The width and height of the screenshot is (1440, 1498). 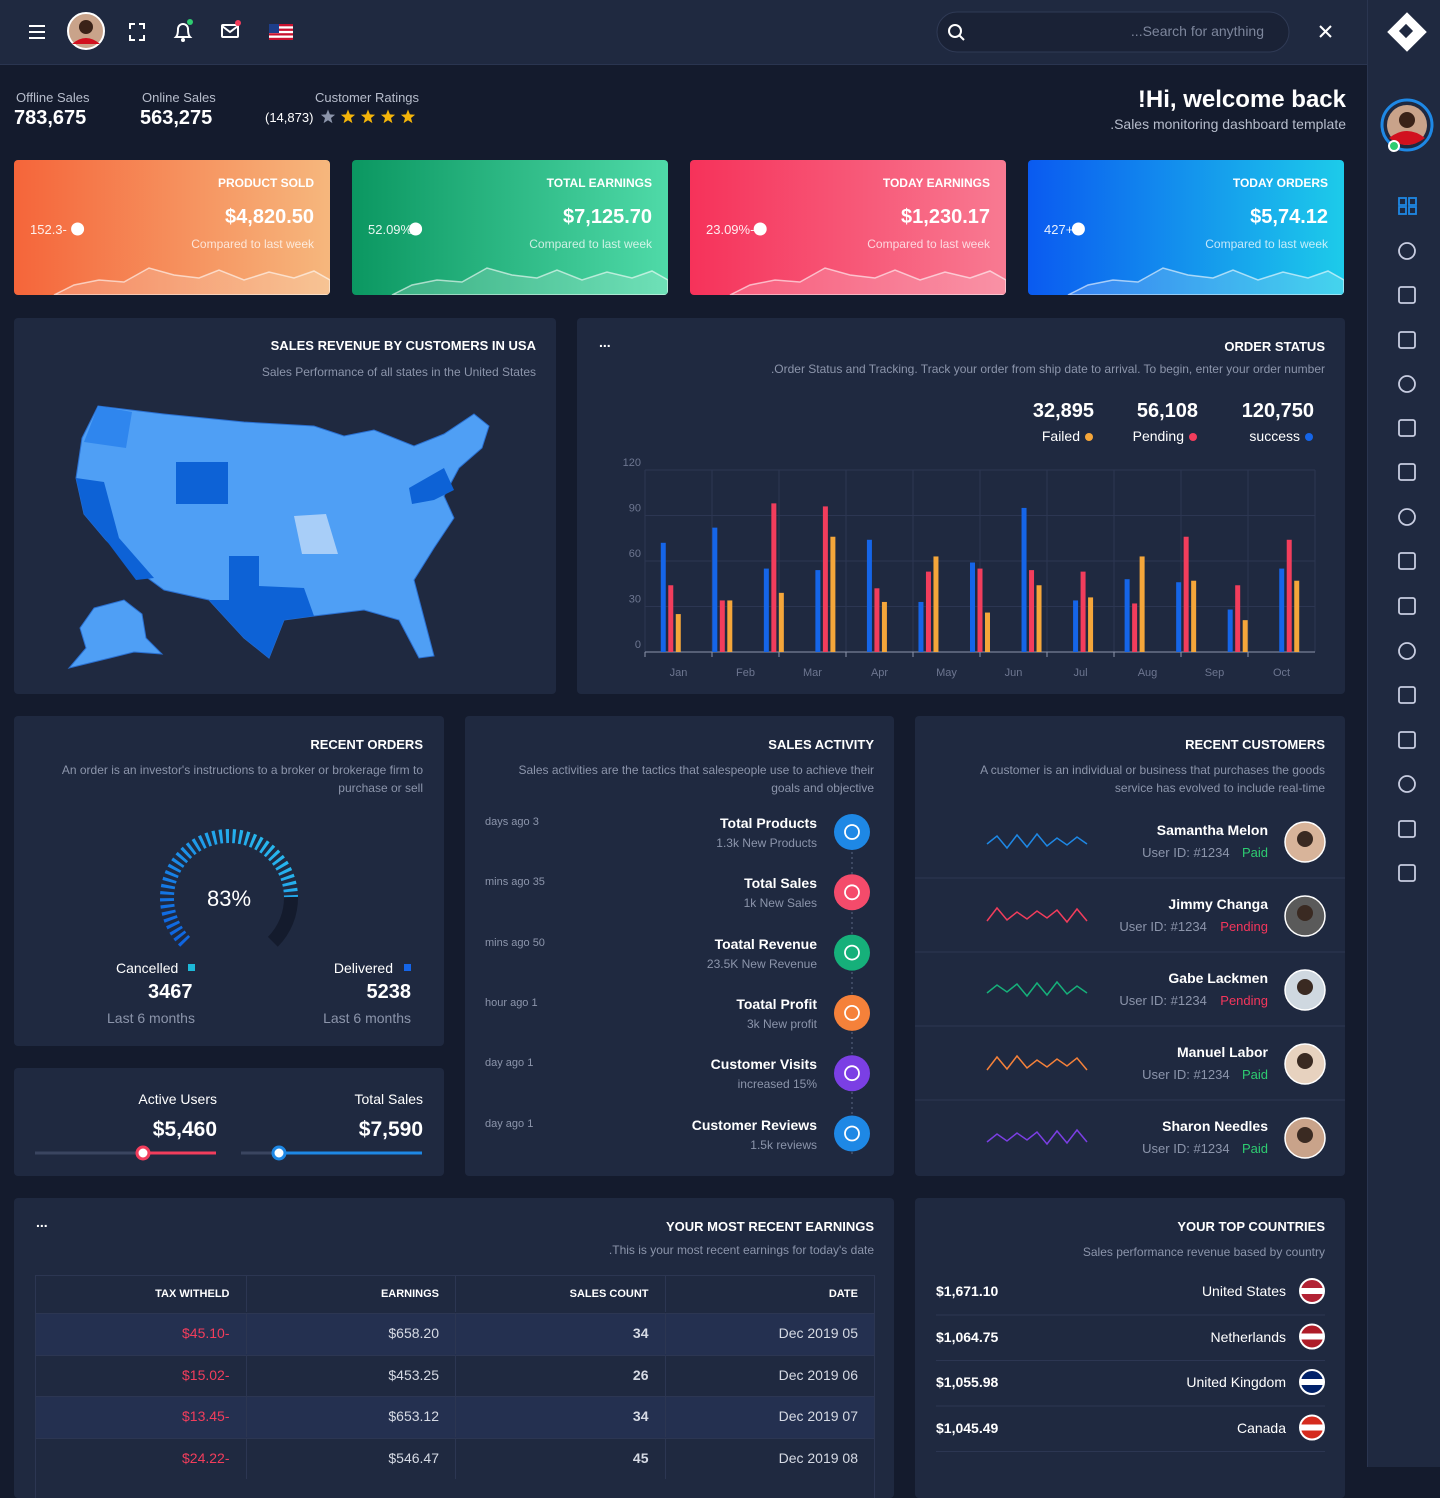 I want to click on activity-icon, so click(x=852, y=892).